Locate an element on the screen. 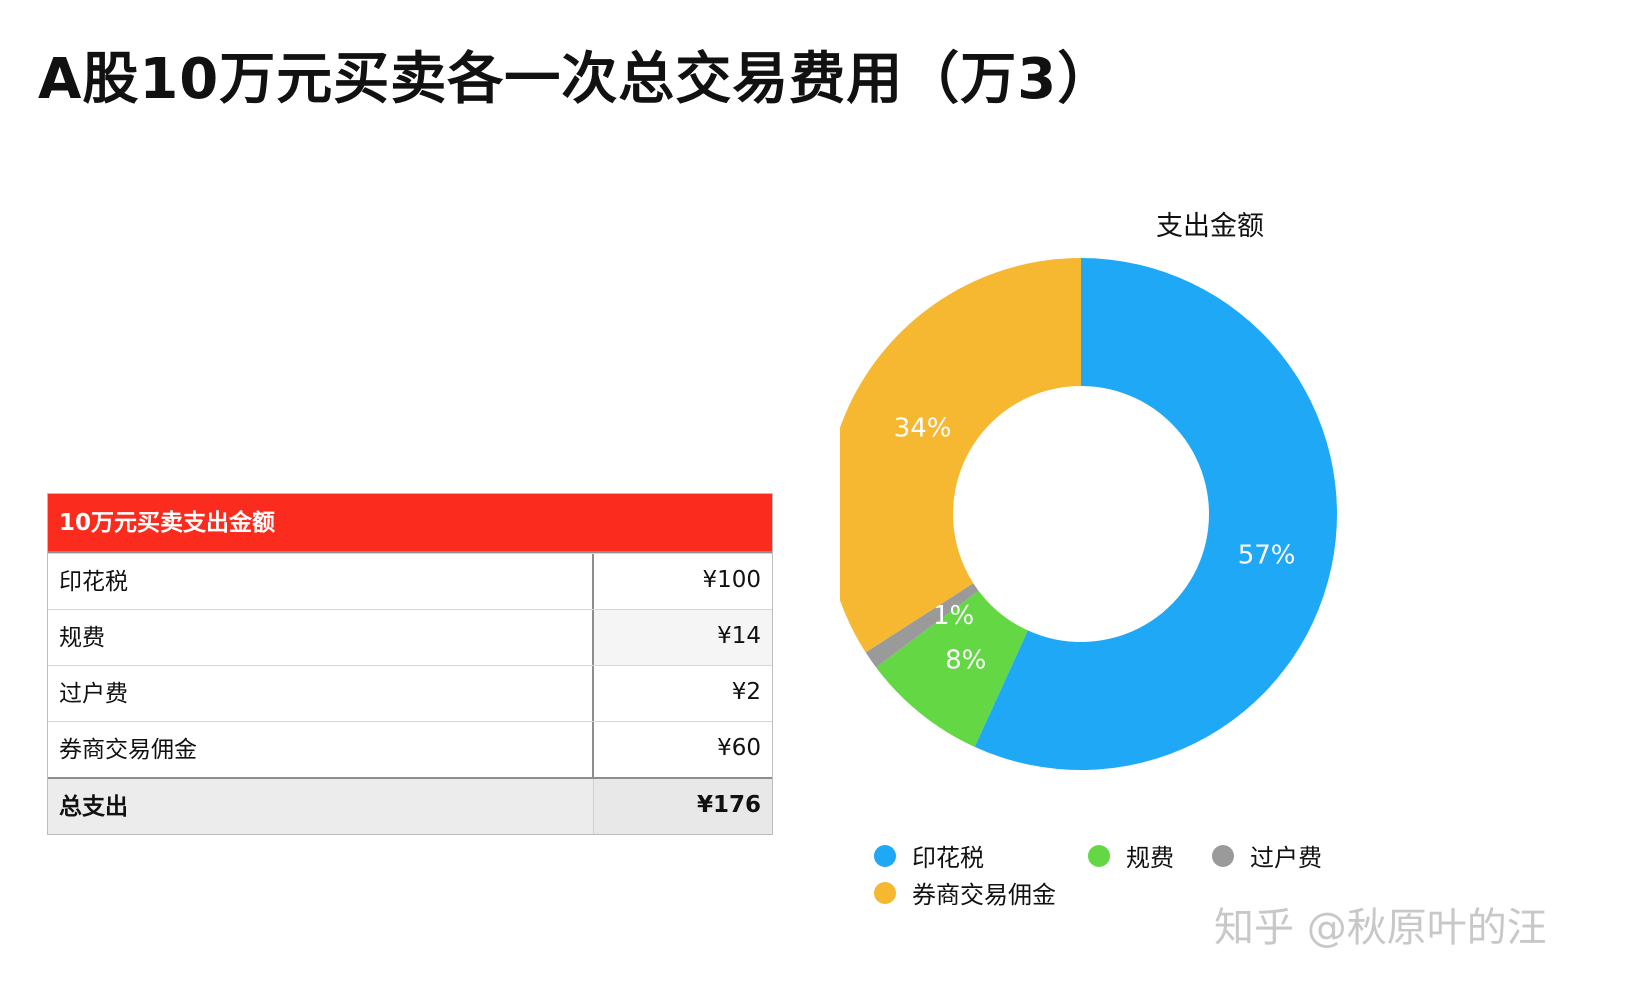 Image resolution: width=1644 pixels, height=990 pixels. slice-percent-label: 34% is located at coordinates (923, 429).